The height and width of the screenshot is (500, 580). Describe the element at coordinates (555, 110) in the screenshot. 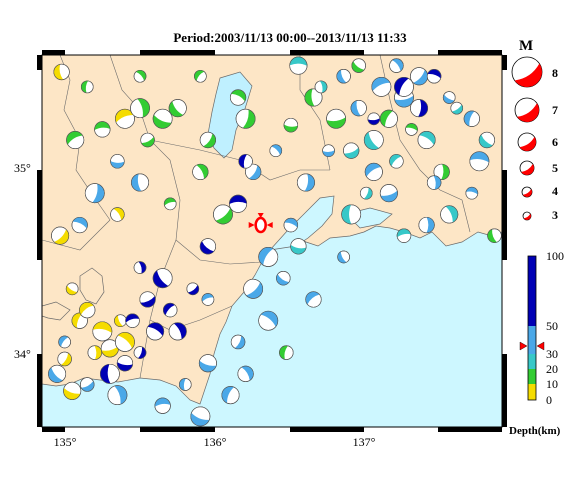

I see `mag-label: 7` at that location.